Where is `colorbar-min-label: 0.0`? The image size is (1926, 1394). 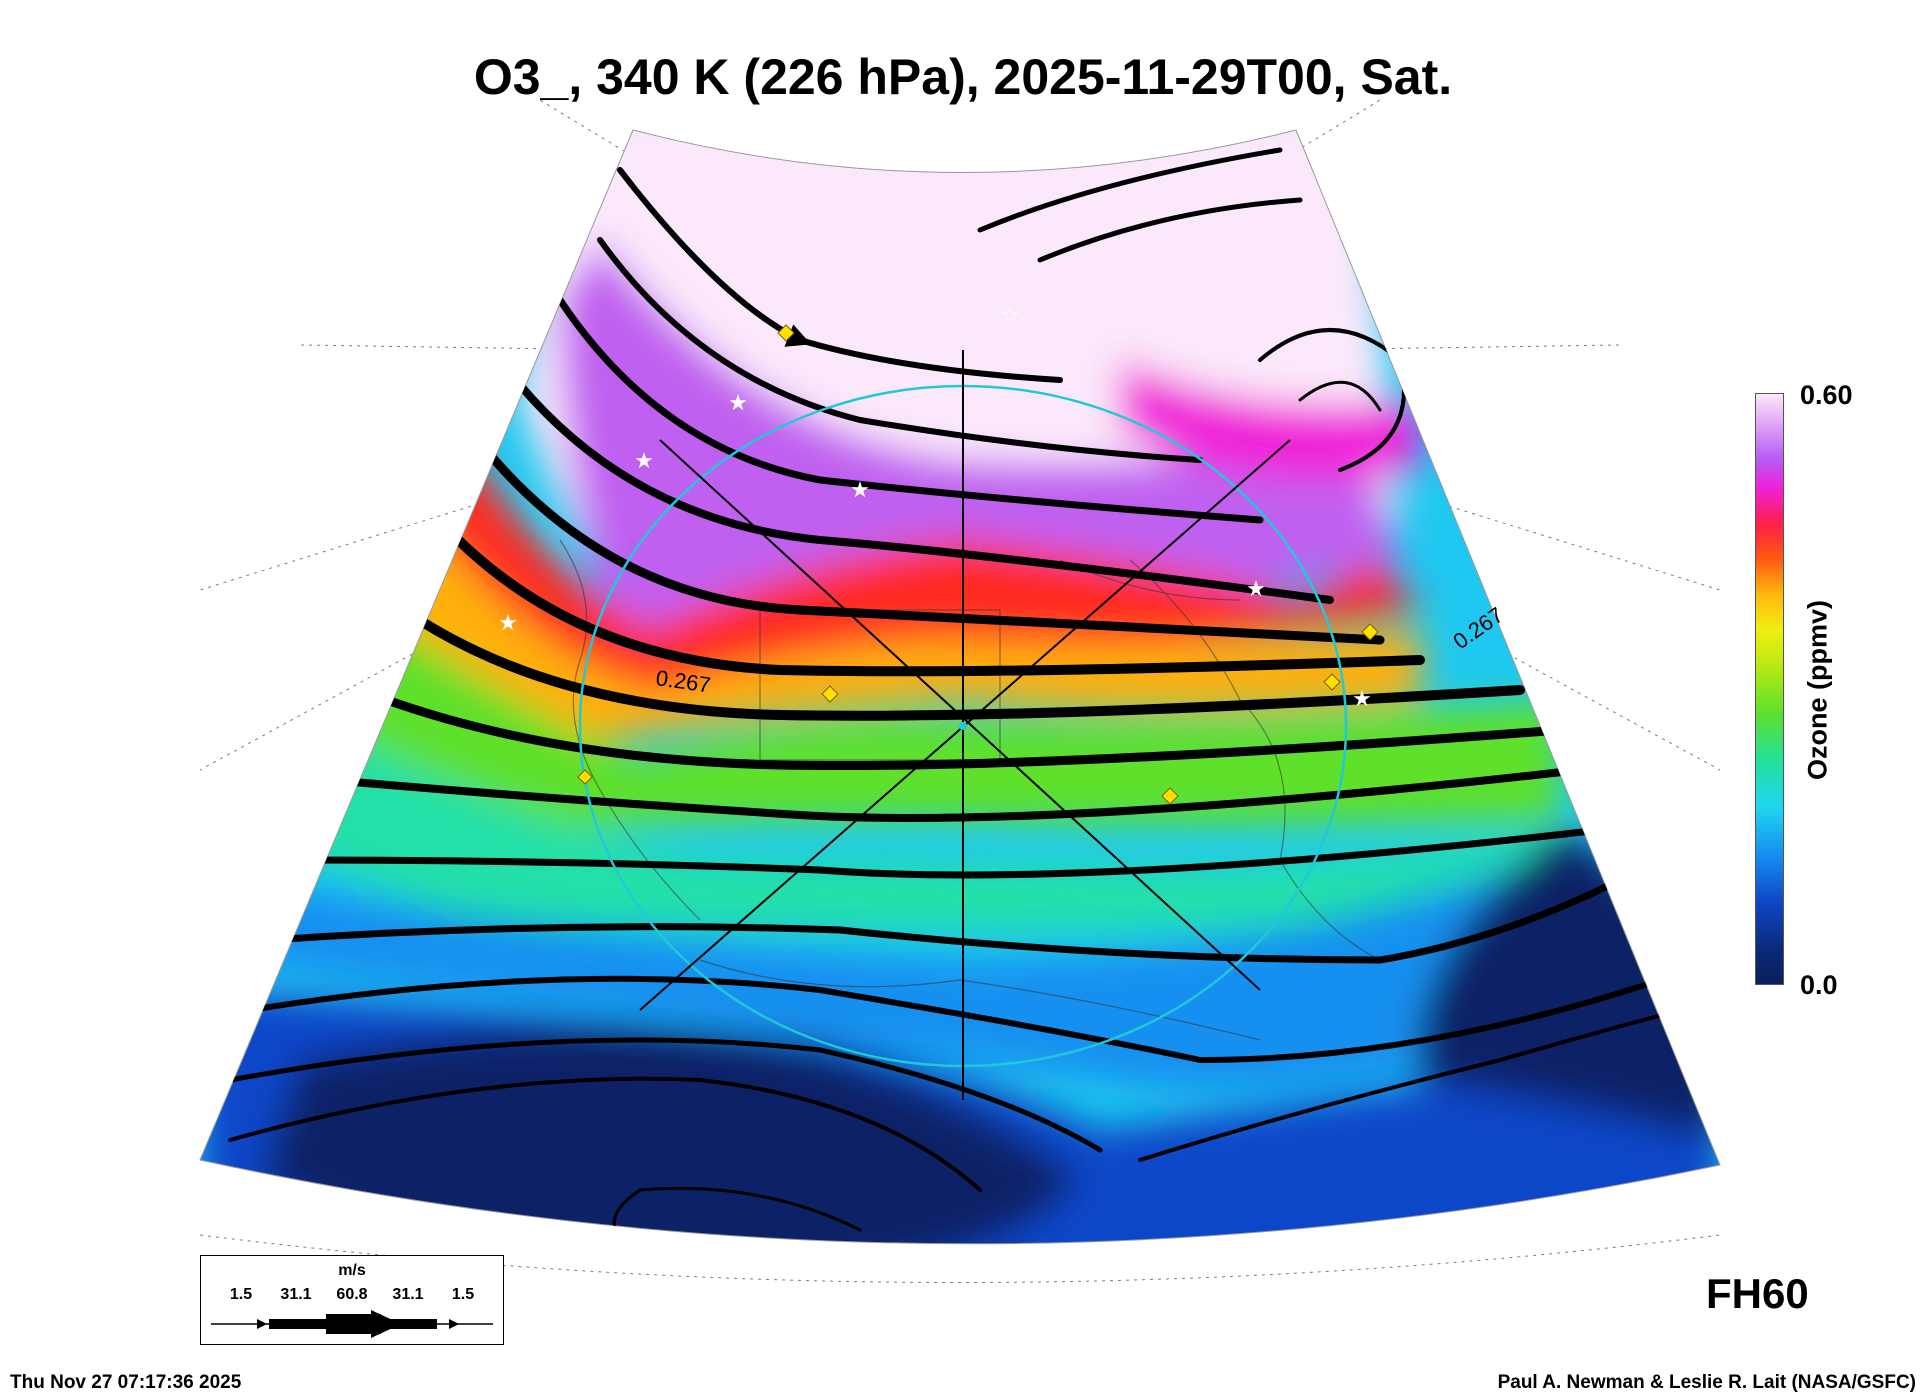 colorbar-min-label: 0.0 is located at coordinates (1819, 985).